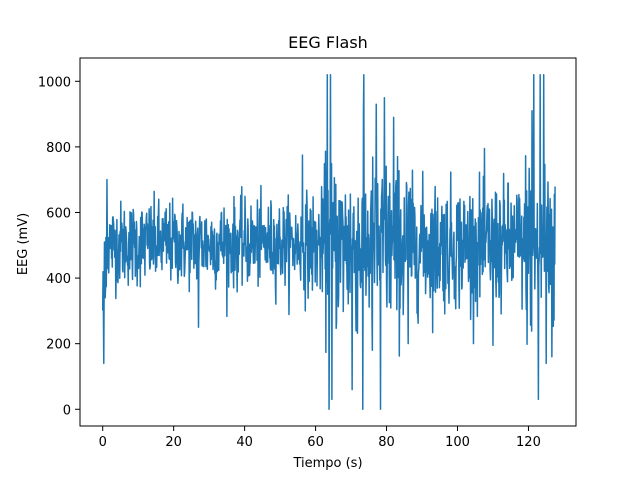 This screenshot has width=640, height=480. Describe the element at coordinates (58, 345) in the screenshot. I see `y-tick-label: 200` at that location.